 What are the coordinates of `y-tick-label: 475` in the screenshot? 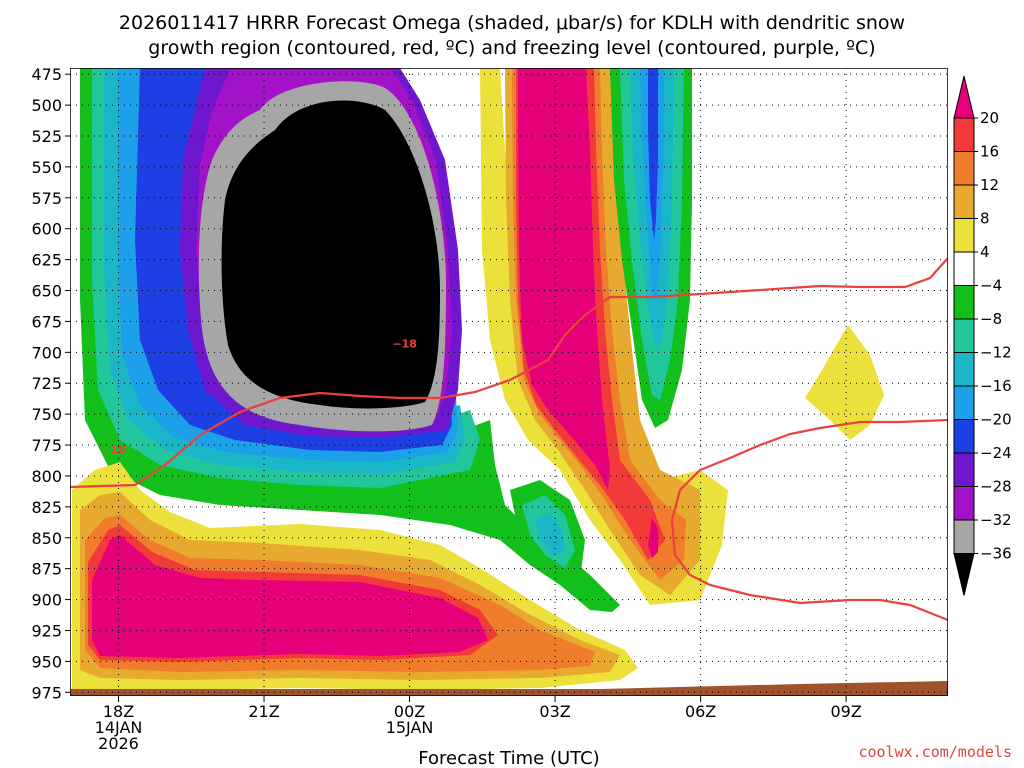 It's located at (46, 74).